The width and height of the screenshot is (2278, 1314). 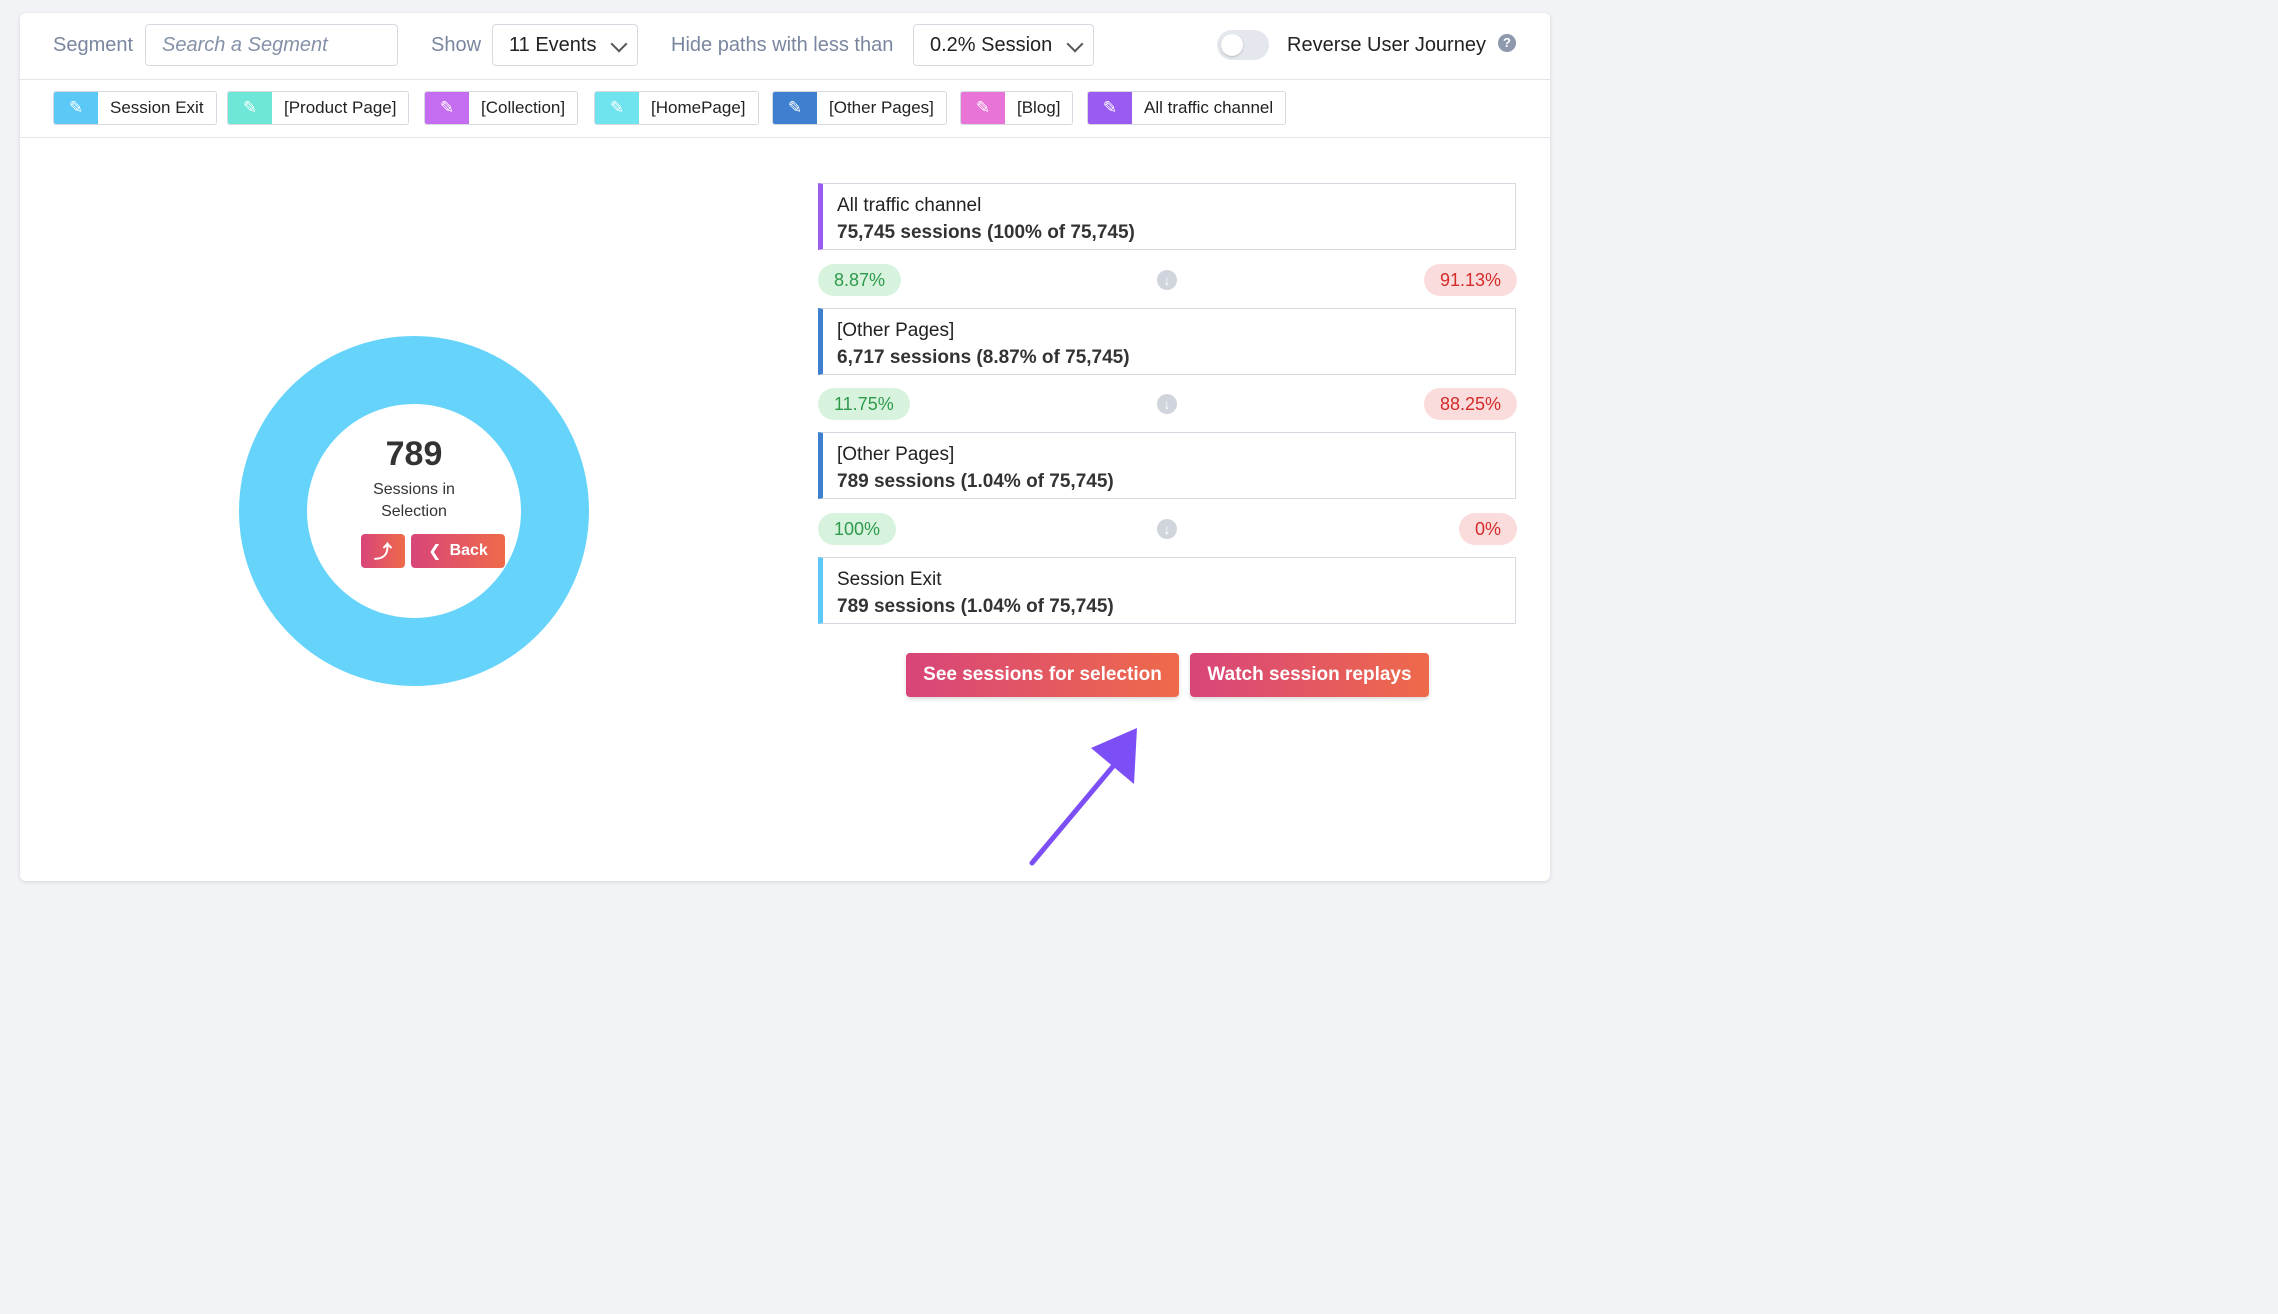 I want to click on legend-label: [HomePage], so click(x=698, y=107).